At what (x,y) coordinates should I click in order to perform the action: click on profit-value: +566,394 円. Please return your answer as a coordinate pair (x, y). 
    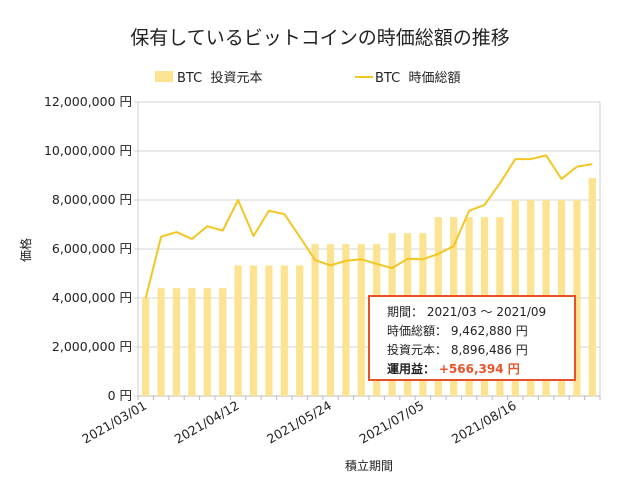
    Looking at the image, I should click on (479, 369).